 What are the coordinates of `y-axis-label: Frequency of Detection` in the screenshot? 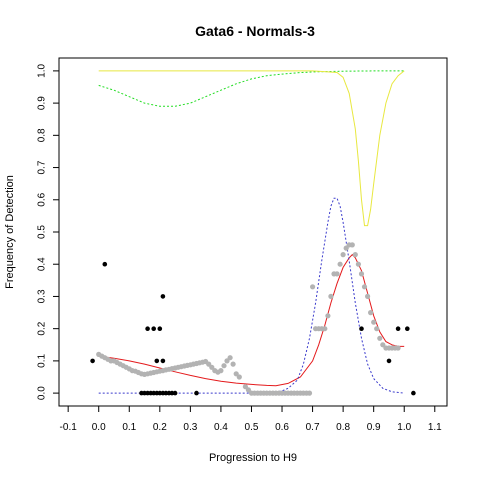 It's located at (10, 232).